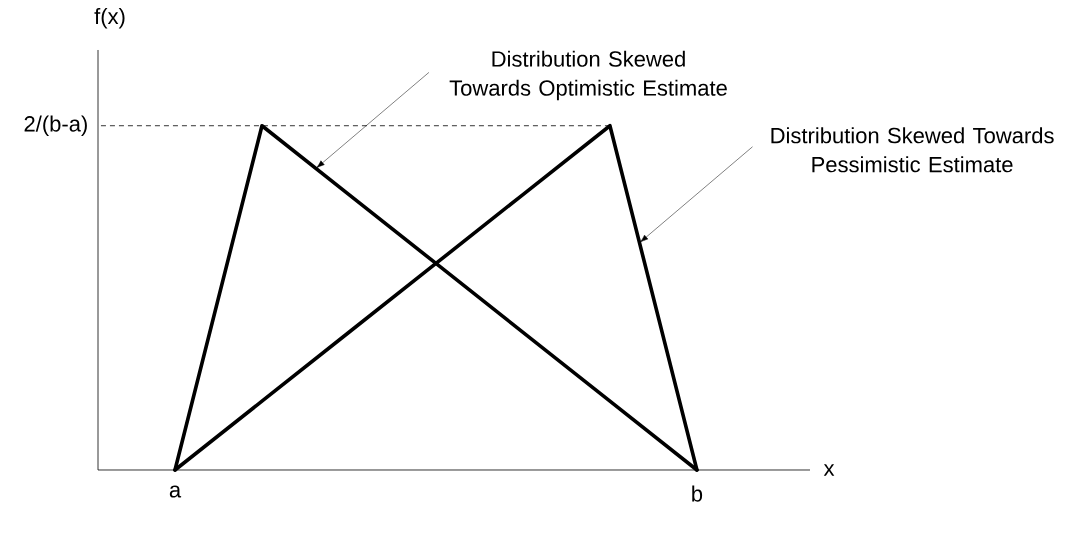  I want to click on text: Distribution Skewed Towards Optimistic Estimate, so click(588, 75).